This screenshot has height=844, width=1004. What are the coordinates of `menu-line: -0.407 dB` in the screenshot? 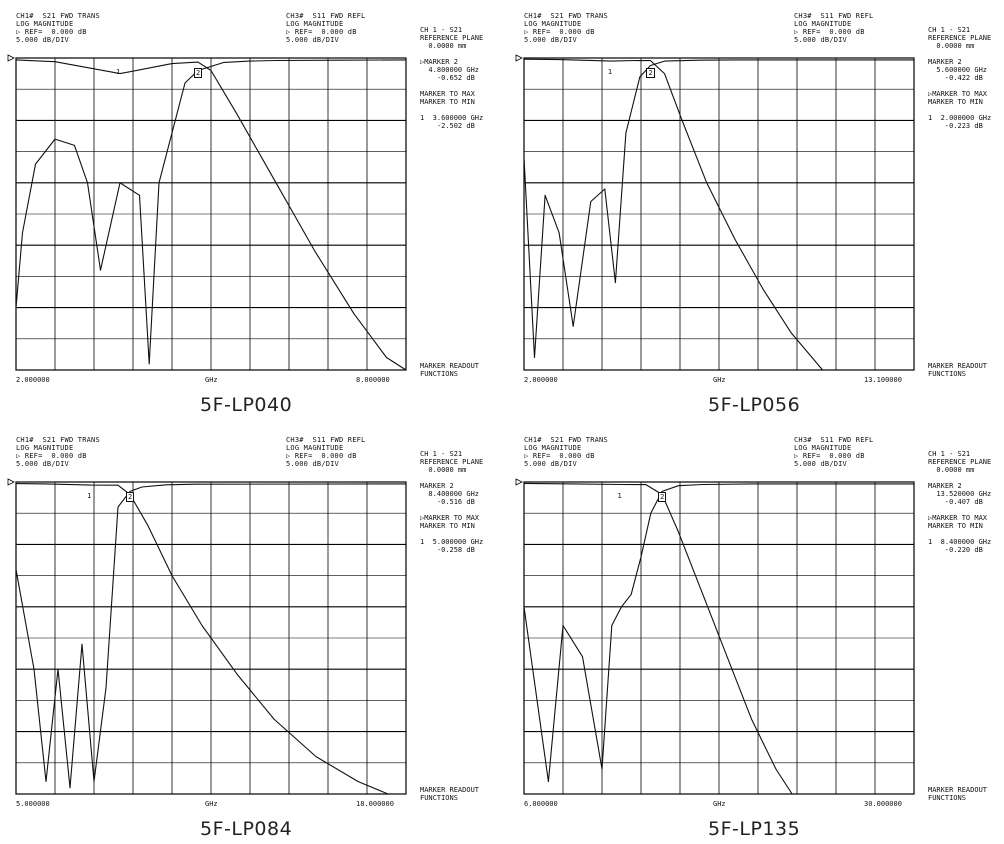 It's located at (955, 502).